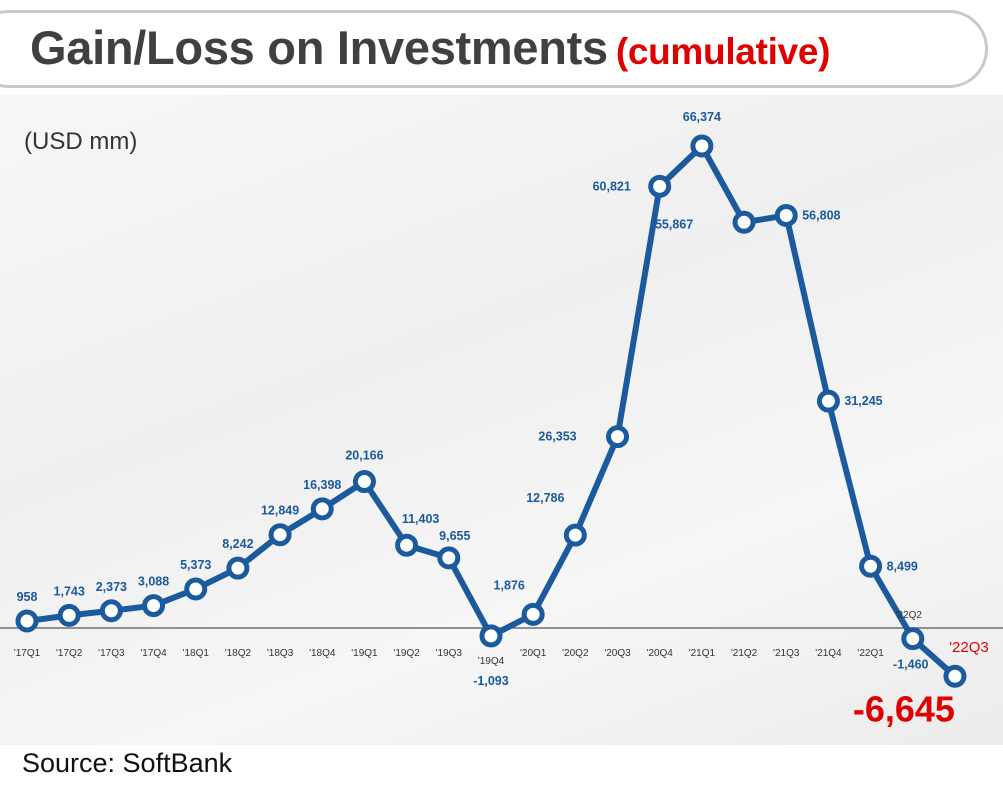 The height and width of the screenshot is (792, 1003). Describe the element at coordinates (449, 558) in the screenshot. I see `data-point-19Q3` at that location.